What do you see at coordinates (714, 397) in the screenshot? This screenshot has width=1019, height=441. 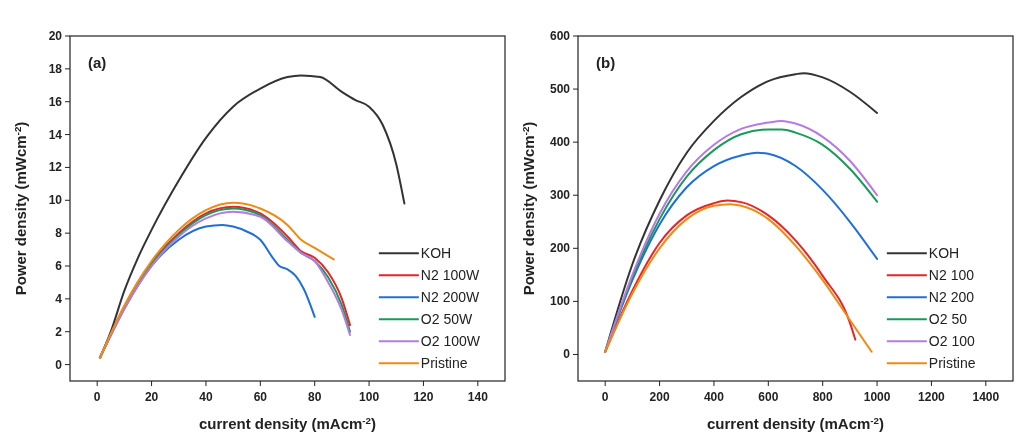 I see `x-tick-label: 400` at bounding box center [714, 397].